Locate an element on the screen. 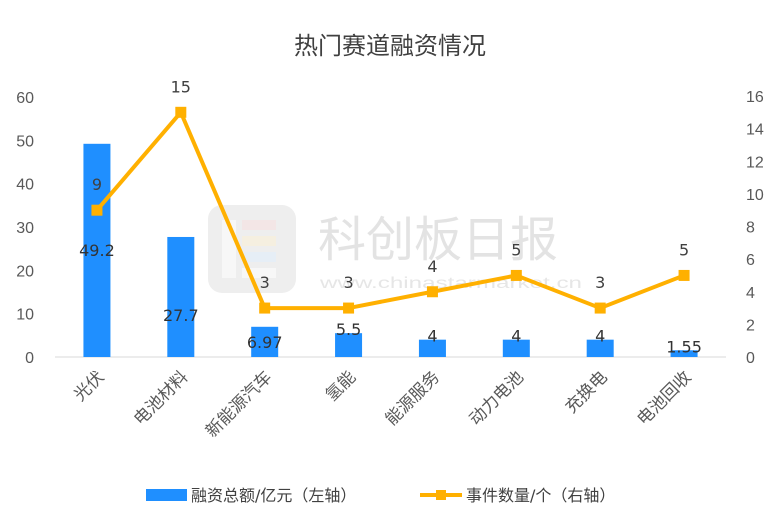 This screenshot has height=529, width=781. right-tick-label: 16 is located at coordinates (755, 97).